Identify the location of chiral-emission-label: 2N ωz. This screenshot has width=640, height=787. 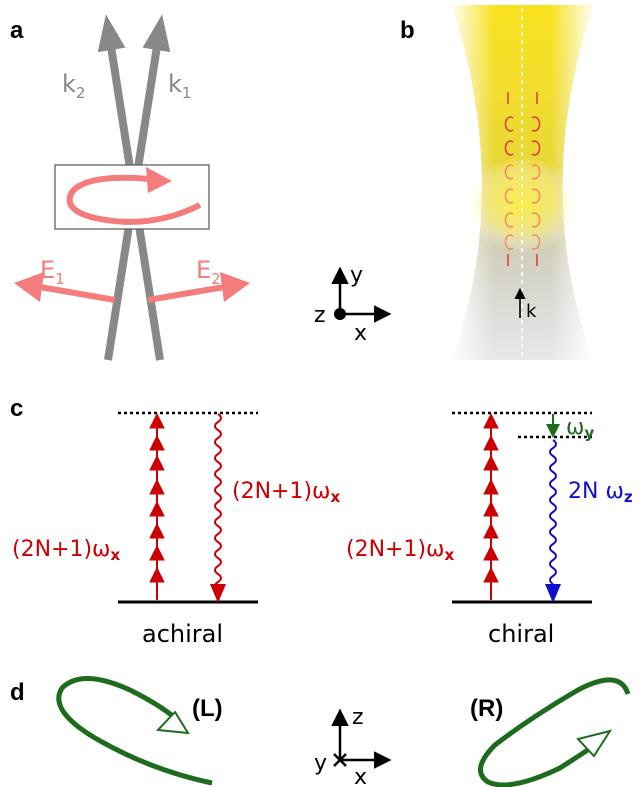
(600, 492).